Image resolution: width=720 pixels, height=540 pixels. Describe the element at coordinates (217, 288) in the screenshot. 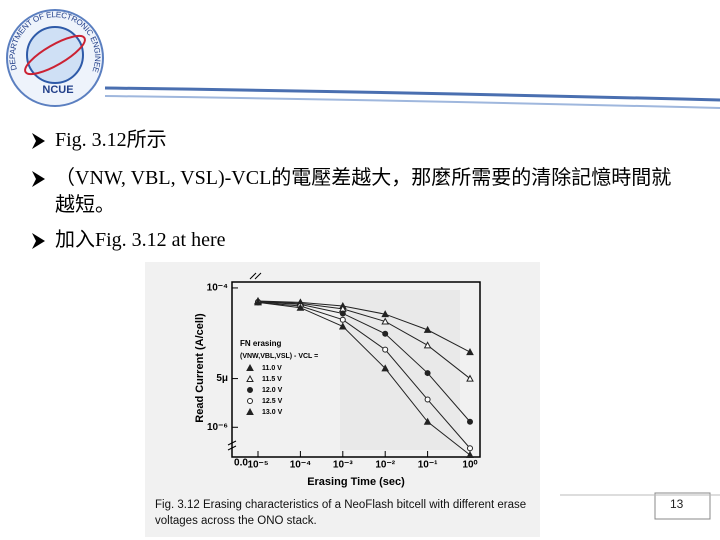

I see `y-tick-label: 10⁻⁴` at that location.